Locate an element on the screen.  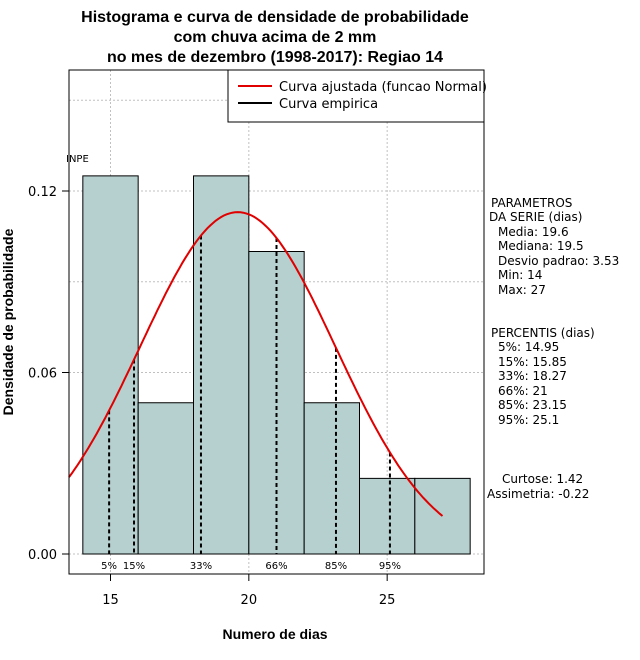
percentil-5: 5%: 14.95 is located at coordinates (528, 347).